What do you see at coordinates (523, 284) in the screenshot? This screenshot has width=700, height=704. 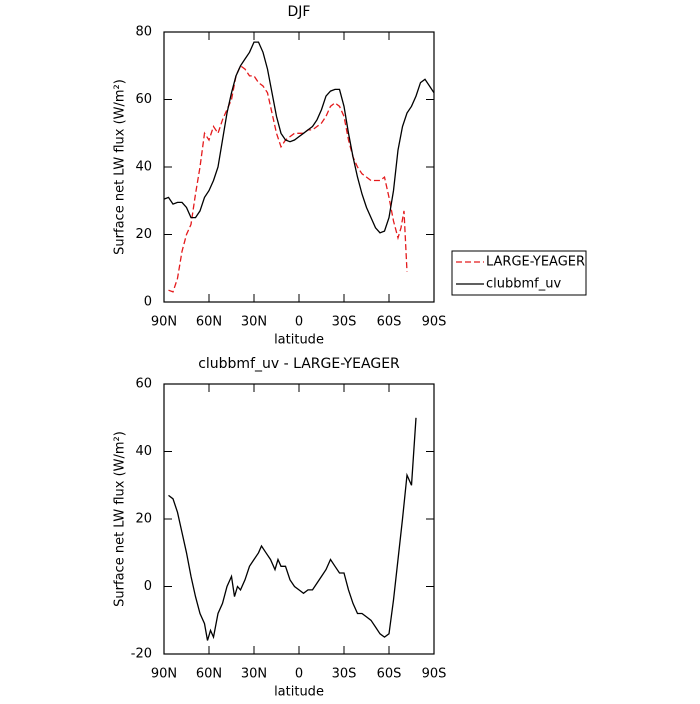 I see `legend-label: clubbmf_uv` at bounding box center [523, 284].